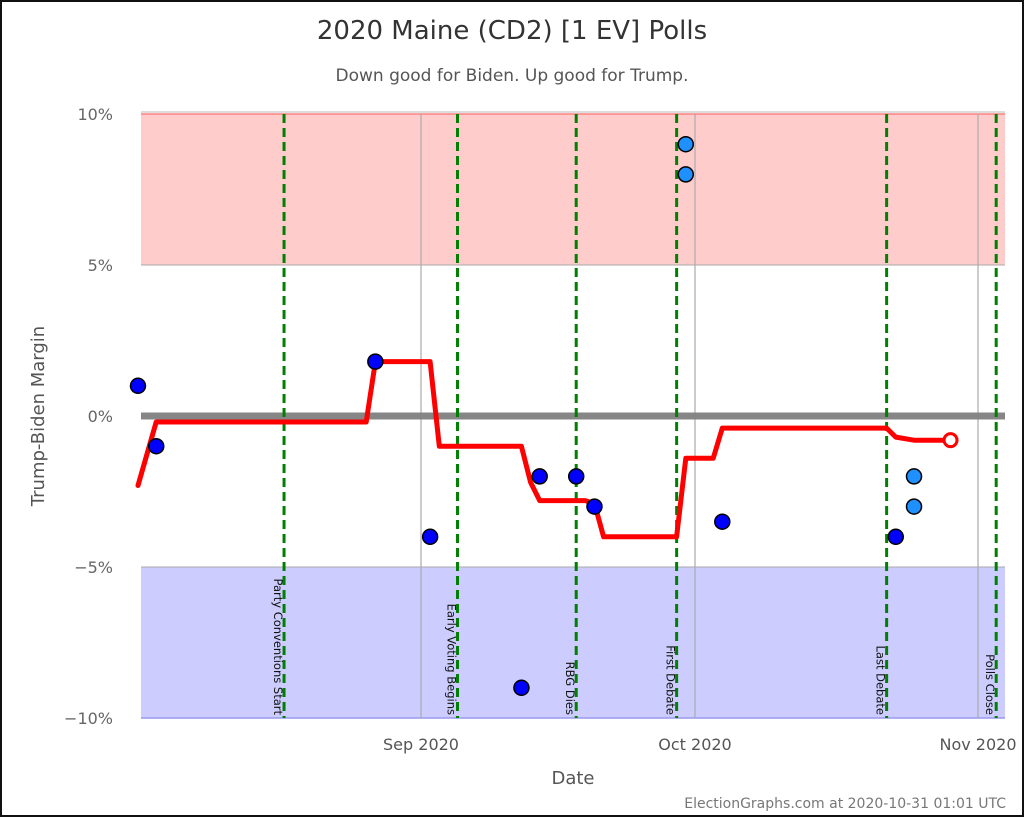 This screenshot has width=1024, height=817. I want to click on event-label: Party Conventions Start, so click(278, 647).